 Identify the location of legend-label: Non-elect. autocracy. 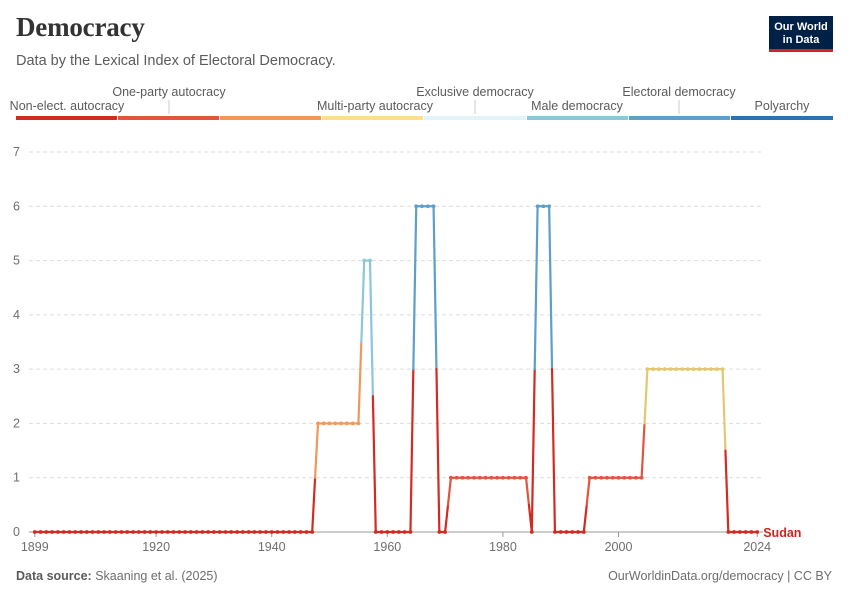
(67, 106).